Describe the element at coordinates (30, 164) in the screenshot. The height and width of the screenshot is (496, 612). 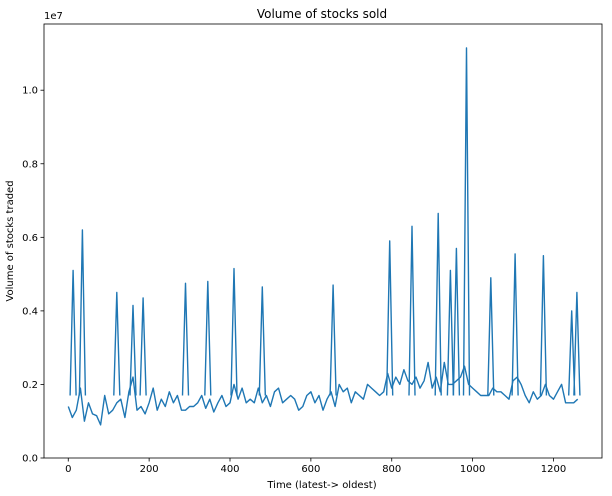
I see `y-tick-label: 0.8` at that location.